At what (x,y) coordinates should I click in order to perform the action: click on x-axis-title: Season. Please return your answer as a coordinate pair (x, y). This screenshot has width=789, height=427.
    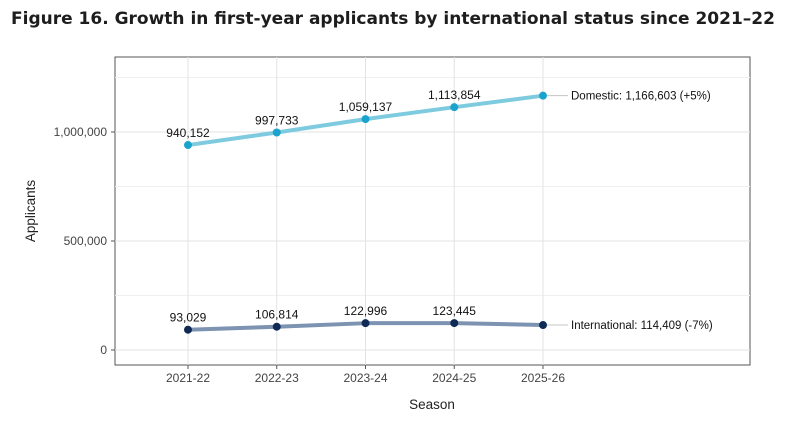
    Looking at the image, I should click on (432, 404).